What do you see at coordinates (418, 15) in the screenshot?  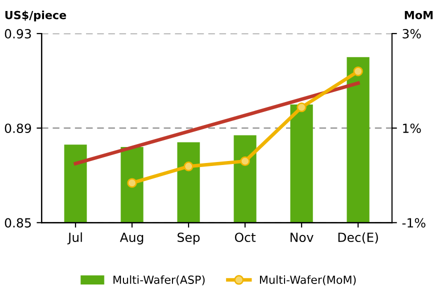 I see `y2-axis-title: MoM` at bounding box center [418, 15].